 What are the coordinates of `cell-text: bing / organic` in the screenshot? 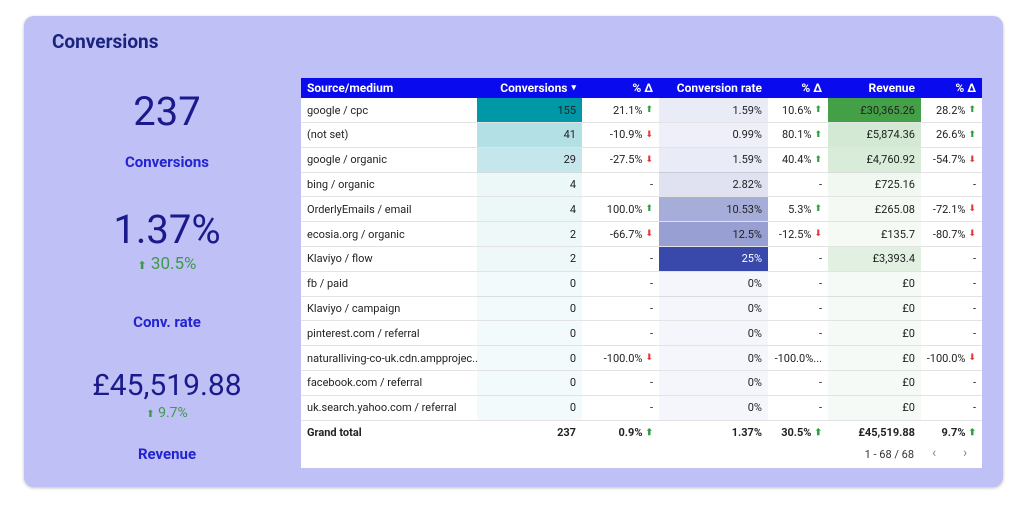 It's located at (341, 184).